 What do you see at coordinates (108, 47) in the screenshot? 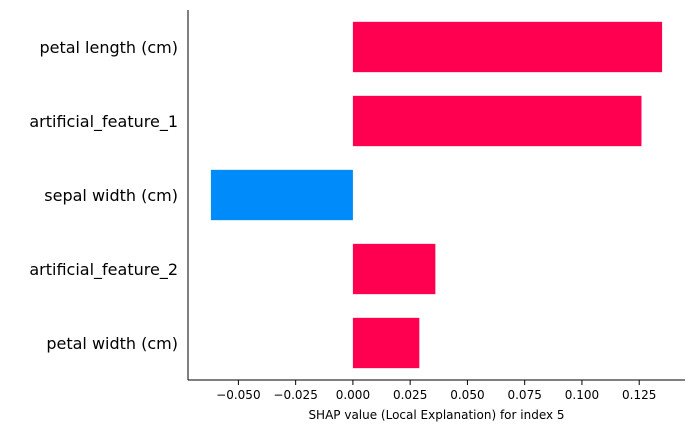
I see `category-label: petal length (cm)` at bounding box center [108, 47].